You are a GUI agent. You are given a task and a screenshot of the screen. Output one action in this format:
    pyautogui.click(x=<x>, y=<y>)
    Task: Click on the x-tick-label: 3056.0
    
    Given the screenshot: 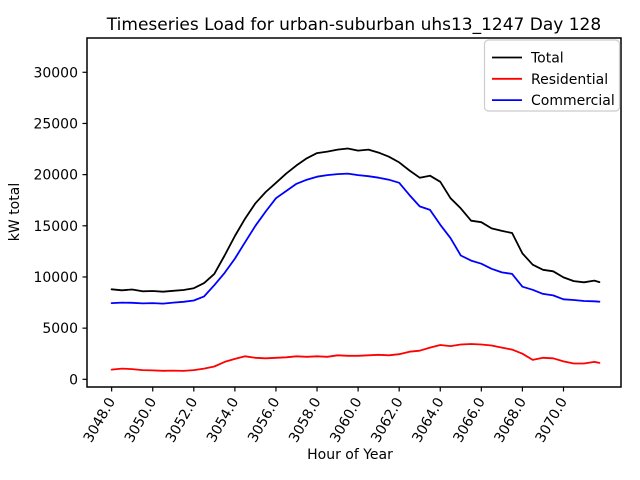 What is the action you would take?
    pyautogui.click(x=264, y=420)
    